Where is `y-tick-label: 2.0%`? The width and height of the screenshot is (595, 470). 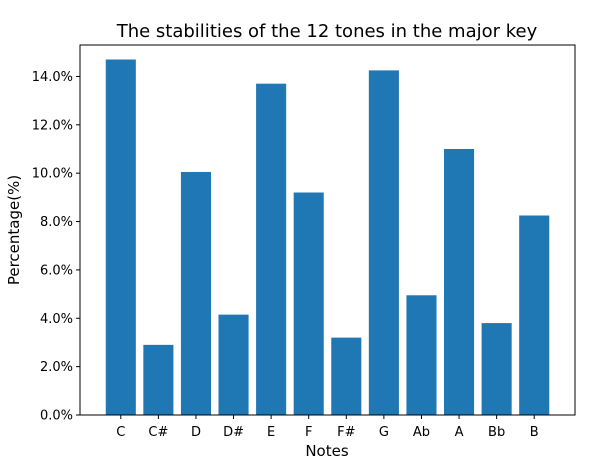
y-tick-label: 2.0% is located at coordinates (56, 367).